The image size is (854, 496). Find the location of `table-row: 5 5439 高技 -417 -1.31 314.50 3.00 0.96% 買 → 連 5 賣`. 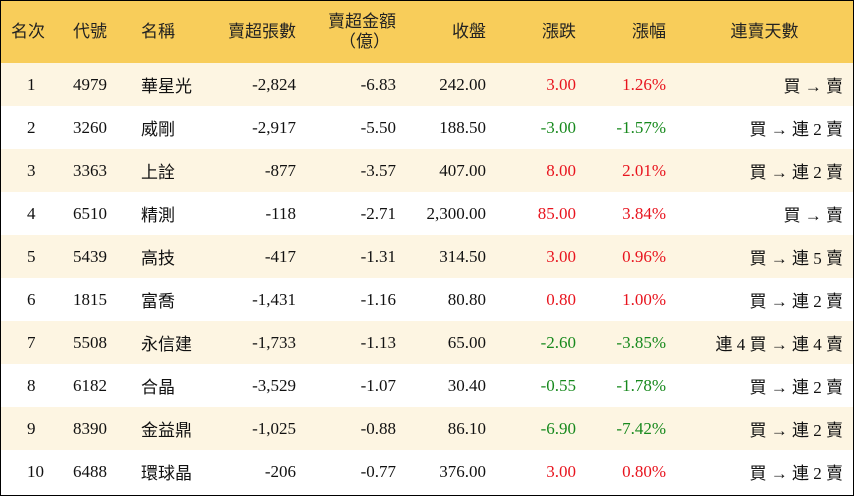

table-row: 5 5439 高技 -417 -1.31 314.50 3.00 0.96% 買 → 連 5 賣 is located at coordinates (427, 256).